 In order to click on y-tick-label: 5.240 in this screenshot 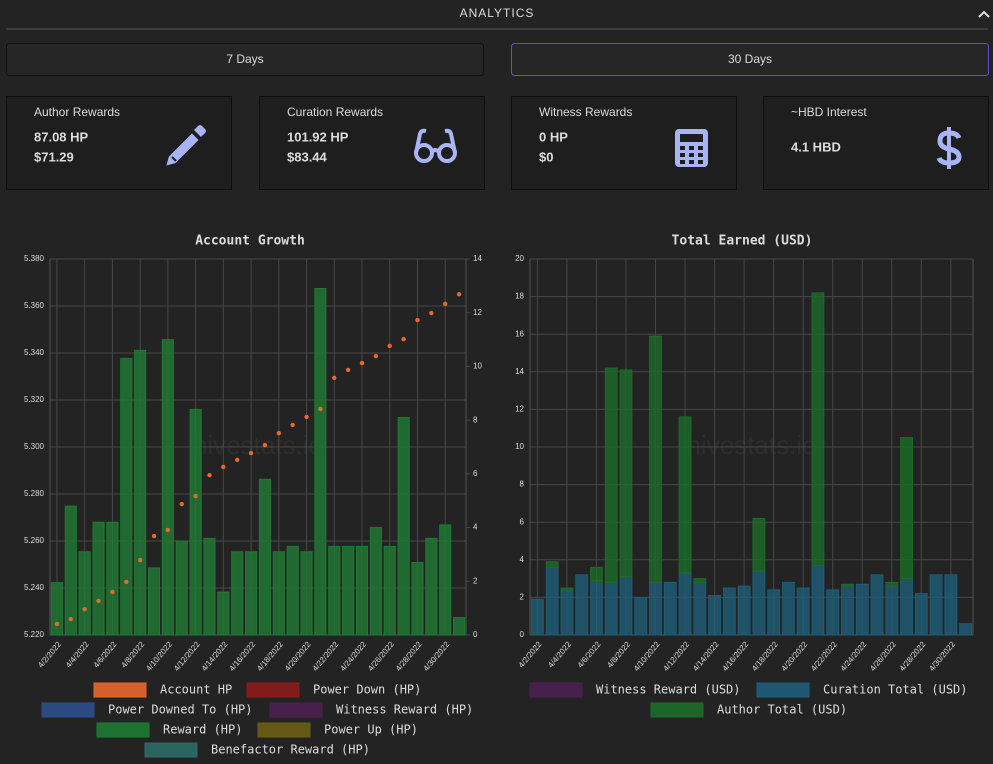, I will do `click(34, 587)`.